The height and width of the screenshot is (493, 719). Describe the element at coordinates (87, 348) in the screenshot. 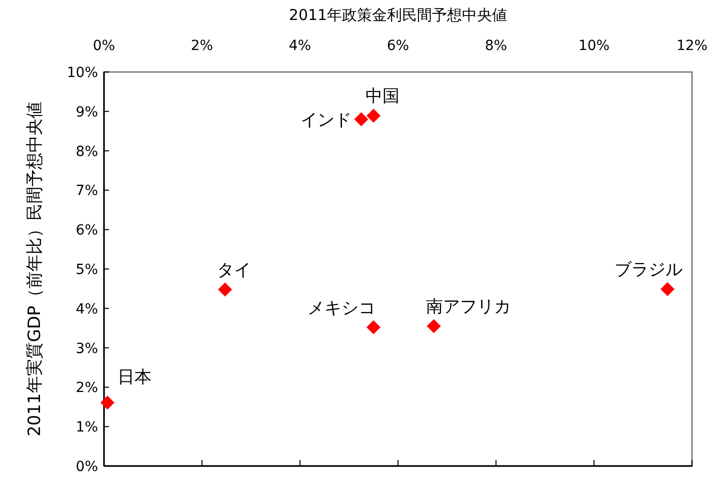

I see `y-tick-label: 3%` at that location.